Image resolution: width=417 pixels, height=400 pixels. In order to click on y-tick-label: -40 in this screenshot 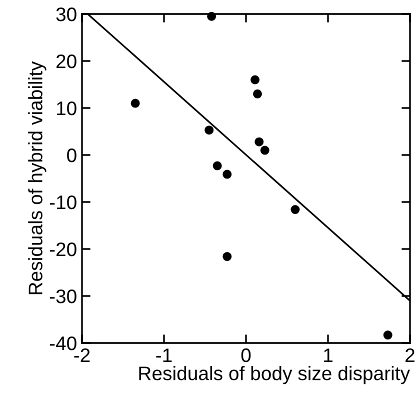, I will do `click(63, 343)`.